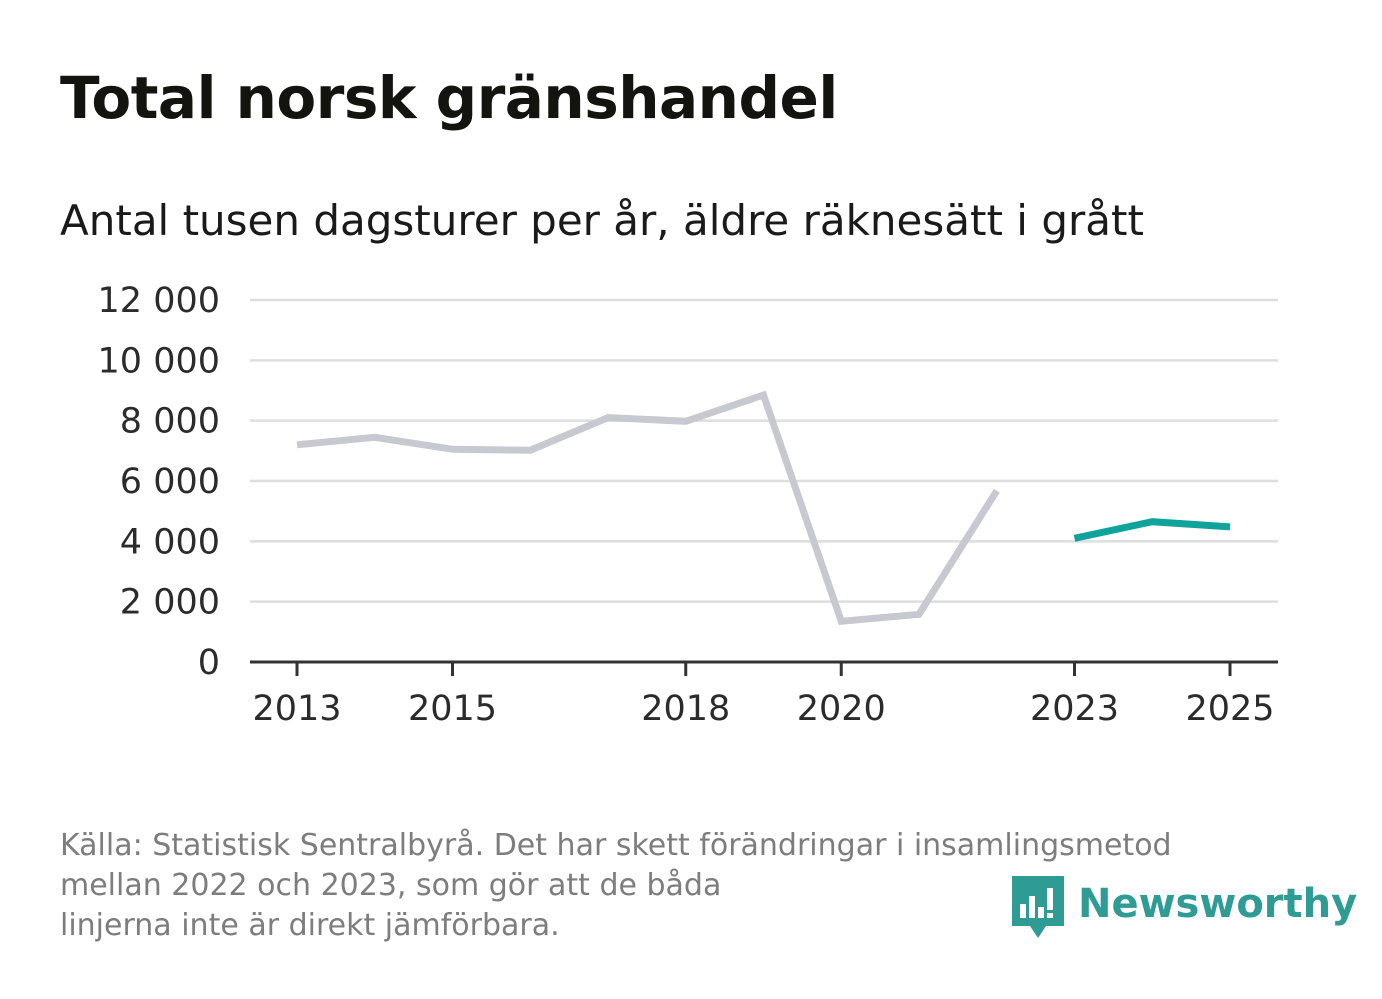 The image size is (1382, 999). I want to click on logo-text: Newsworthy, so click(1218, 904).